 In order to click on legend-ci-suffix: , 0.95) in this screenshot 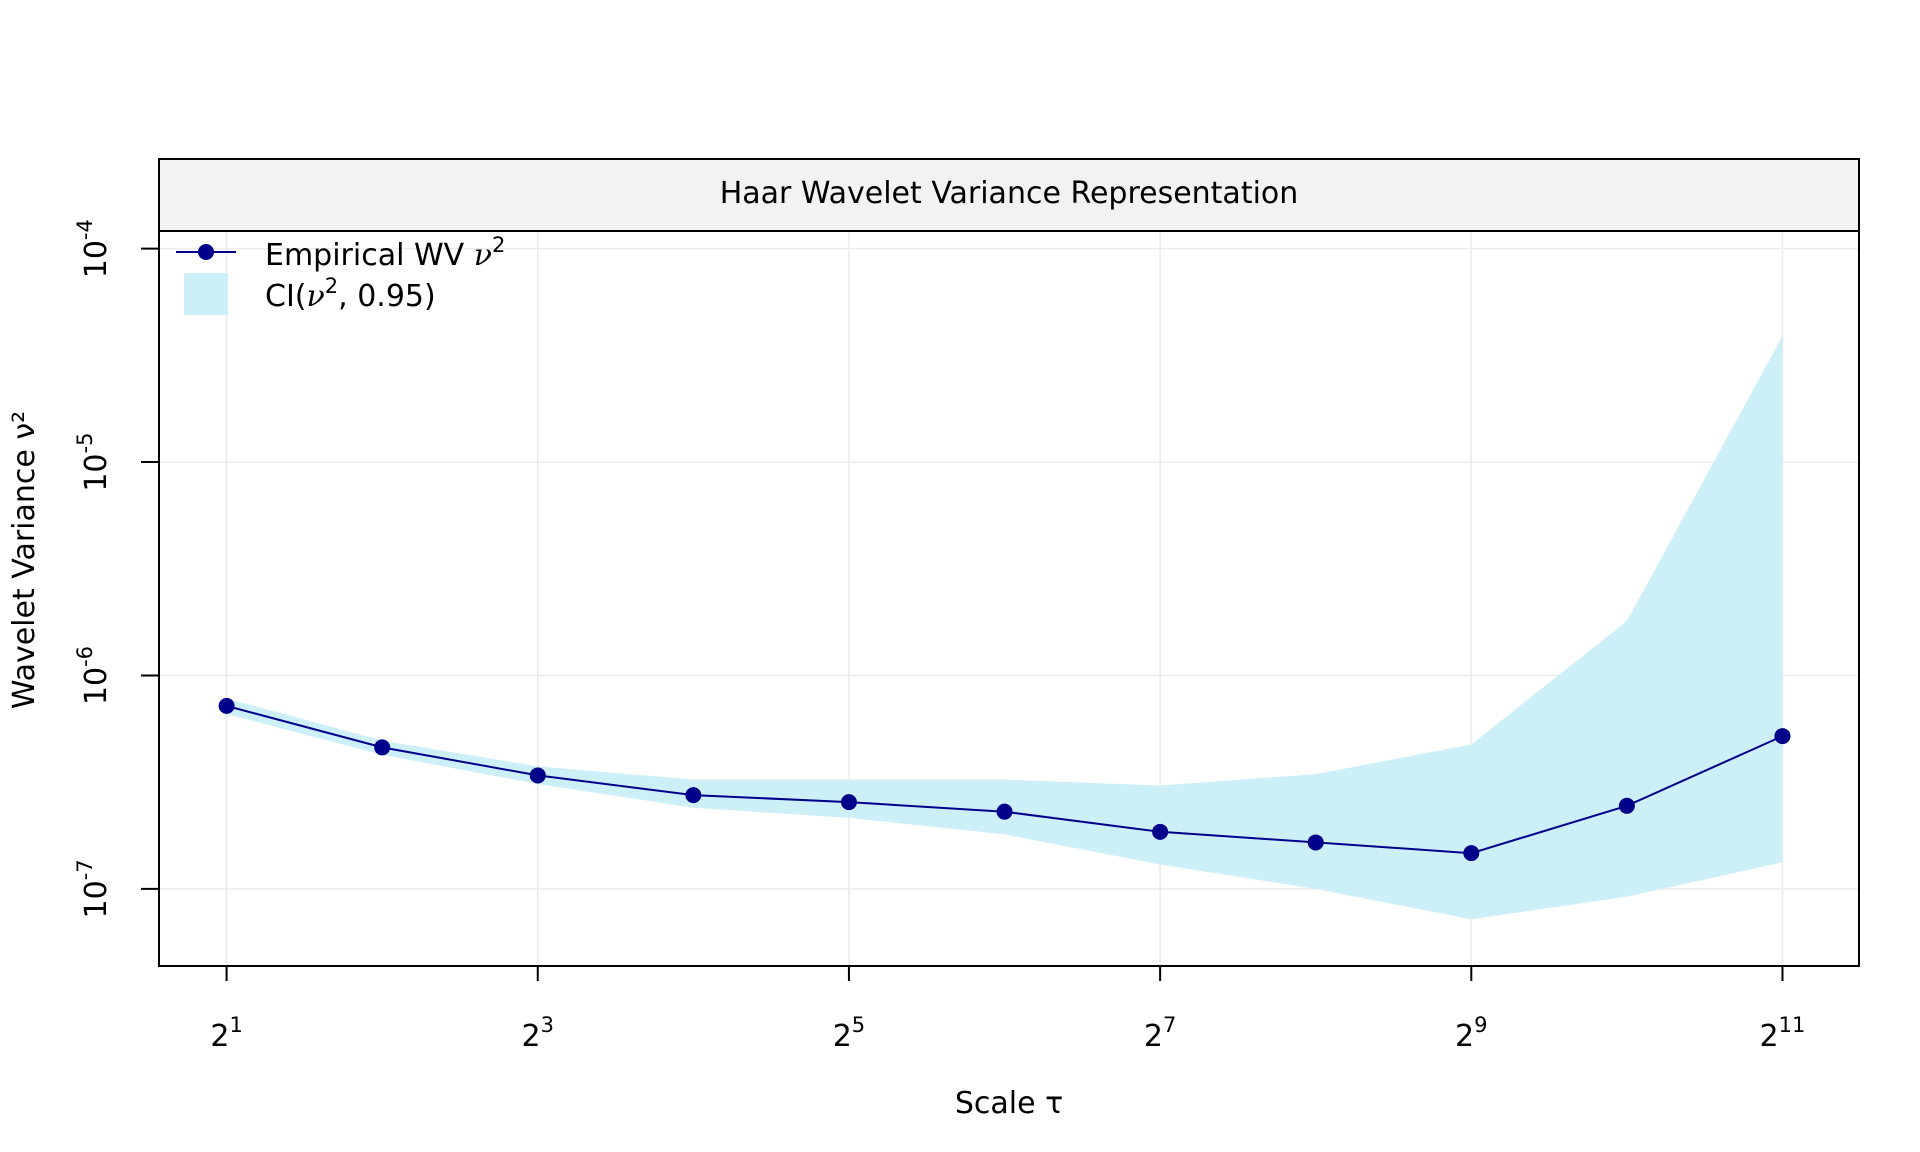, I will do `click(387, 296)`.